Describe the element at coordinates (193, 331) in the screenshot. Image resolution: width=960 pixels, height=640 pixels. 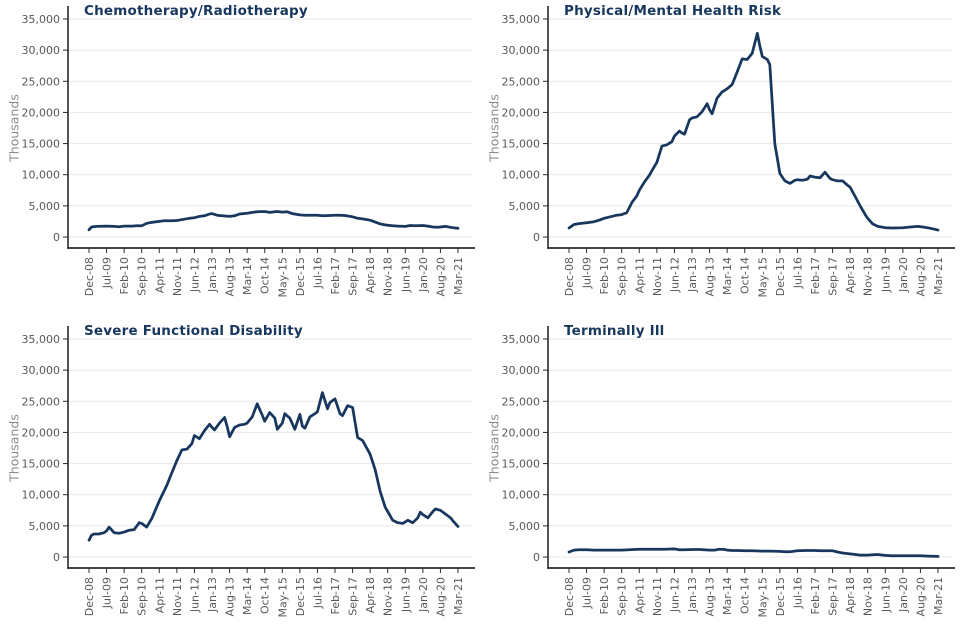
I see `chart-title: Severe Functional Disability` at that location.